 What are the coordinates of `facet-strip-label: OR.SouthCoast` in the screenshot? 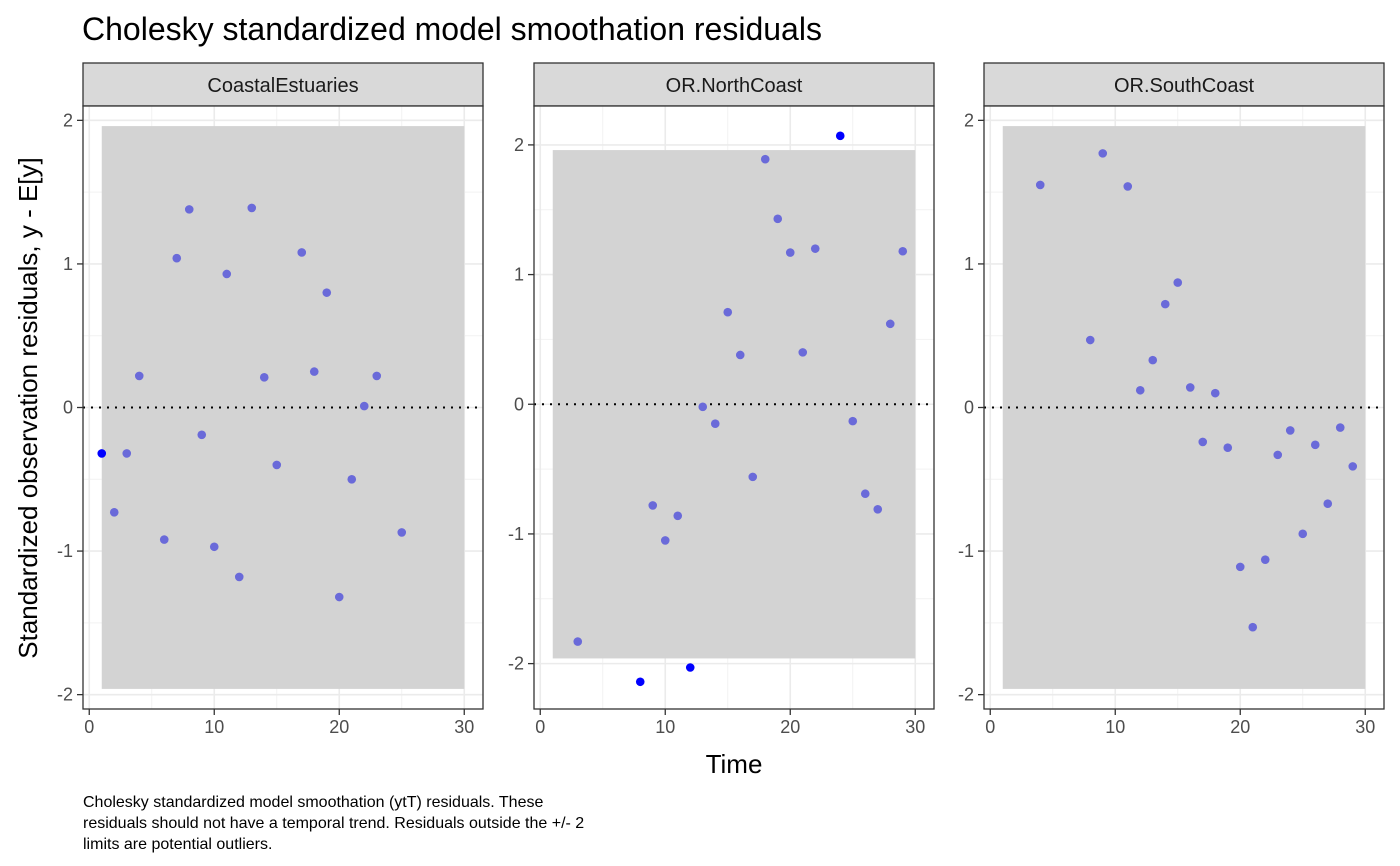 It's located at (1184, 86).